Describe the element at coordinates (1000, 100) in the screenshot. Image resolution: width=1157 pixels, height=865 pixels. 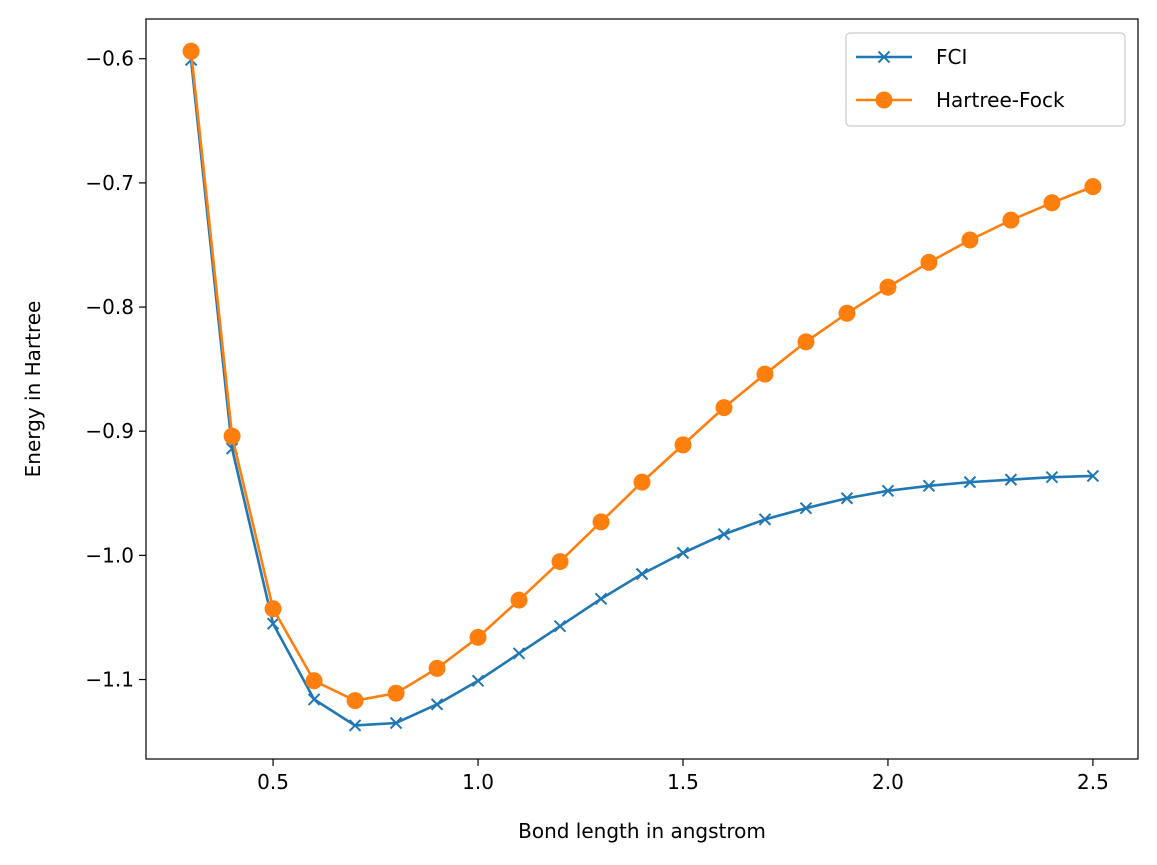
I see `legend-label: Hartree-Fock` at that location.